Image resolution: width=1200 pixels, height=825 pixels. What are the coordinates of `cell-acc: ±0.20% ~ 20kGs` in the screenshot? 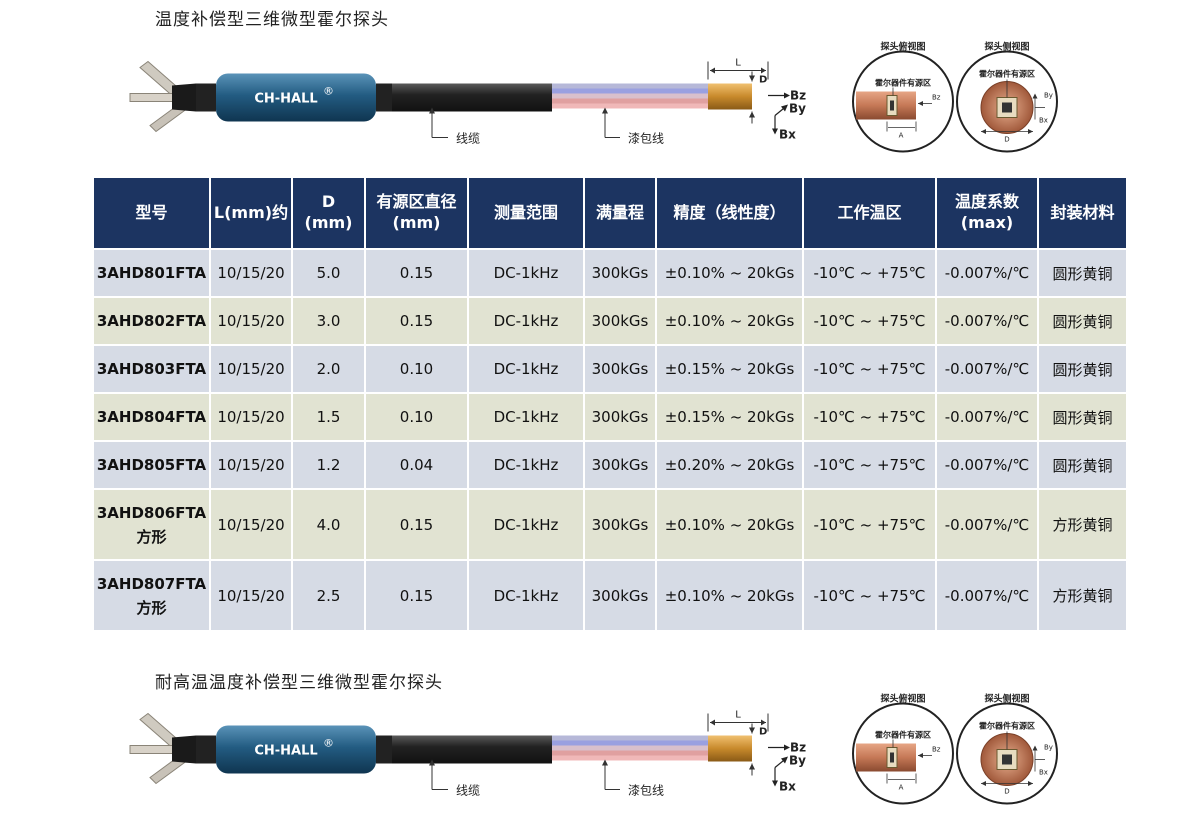 It's located at (729, 466).